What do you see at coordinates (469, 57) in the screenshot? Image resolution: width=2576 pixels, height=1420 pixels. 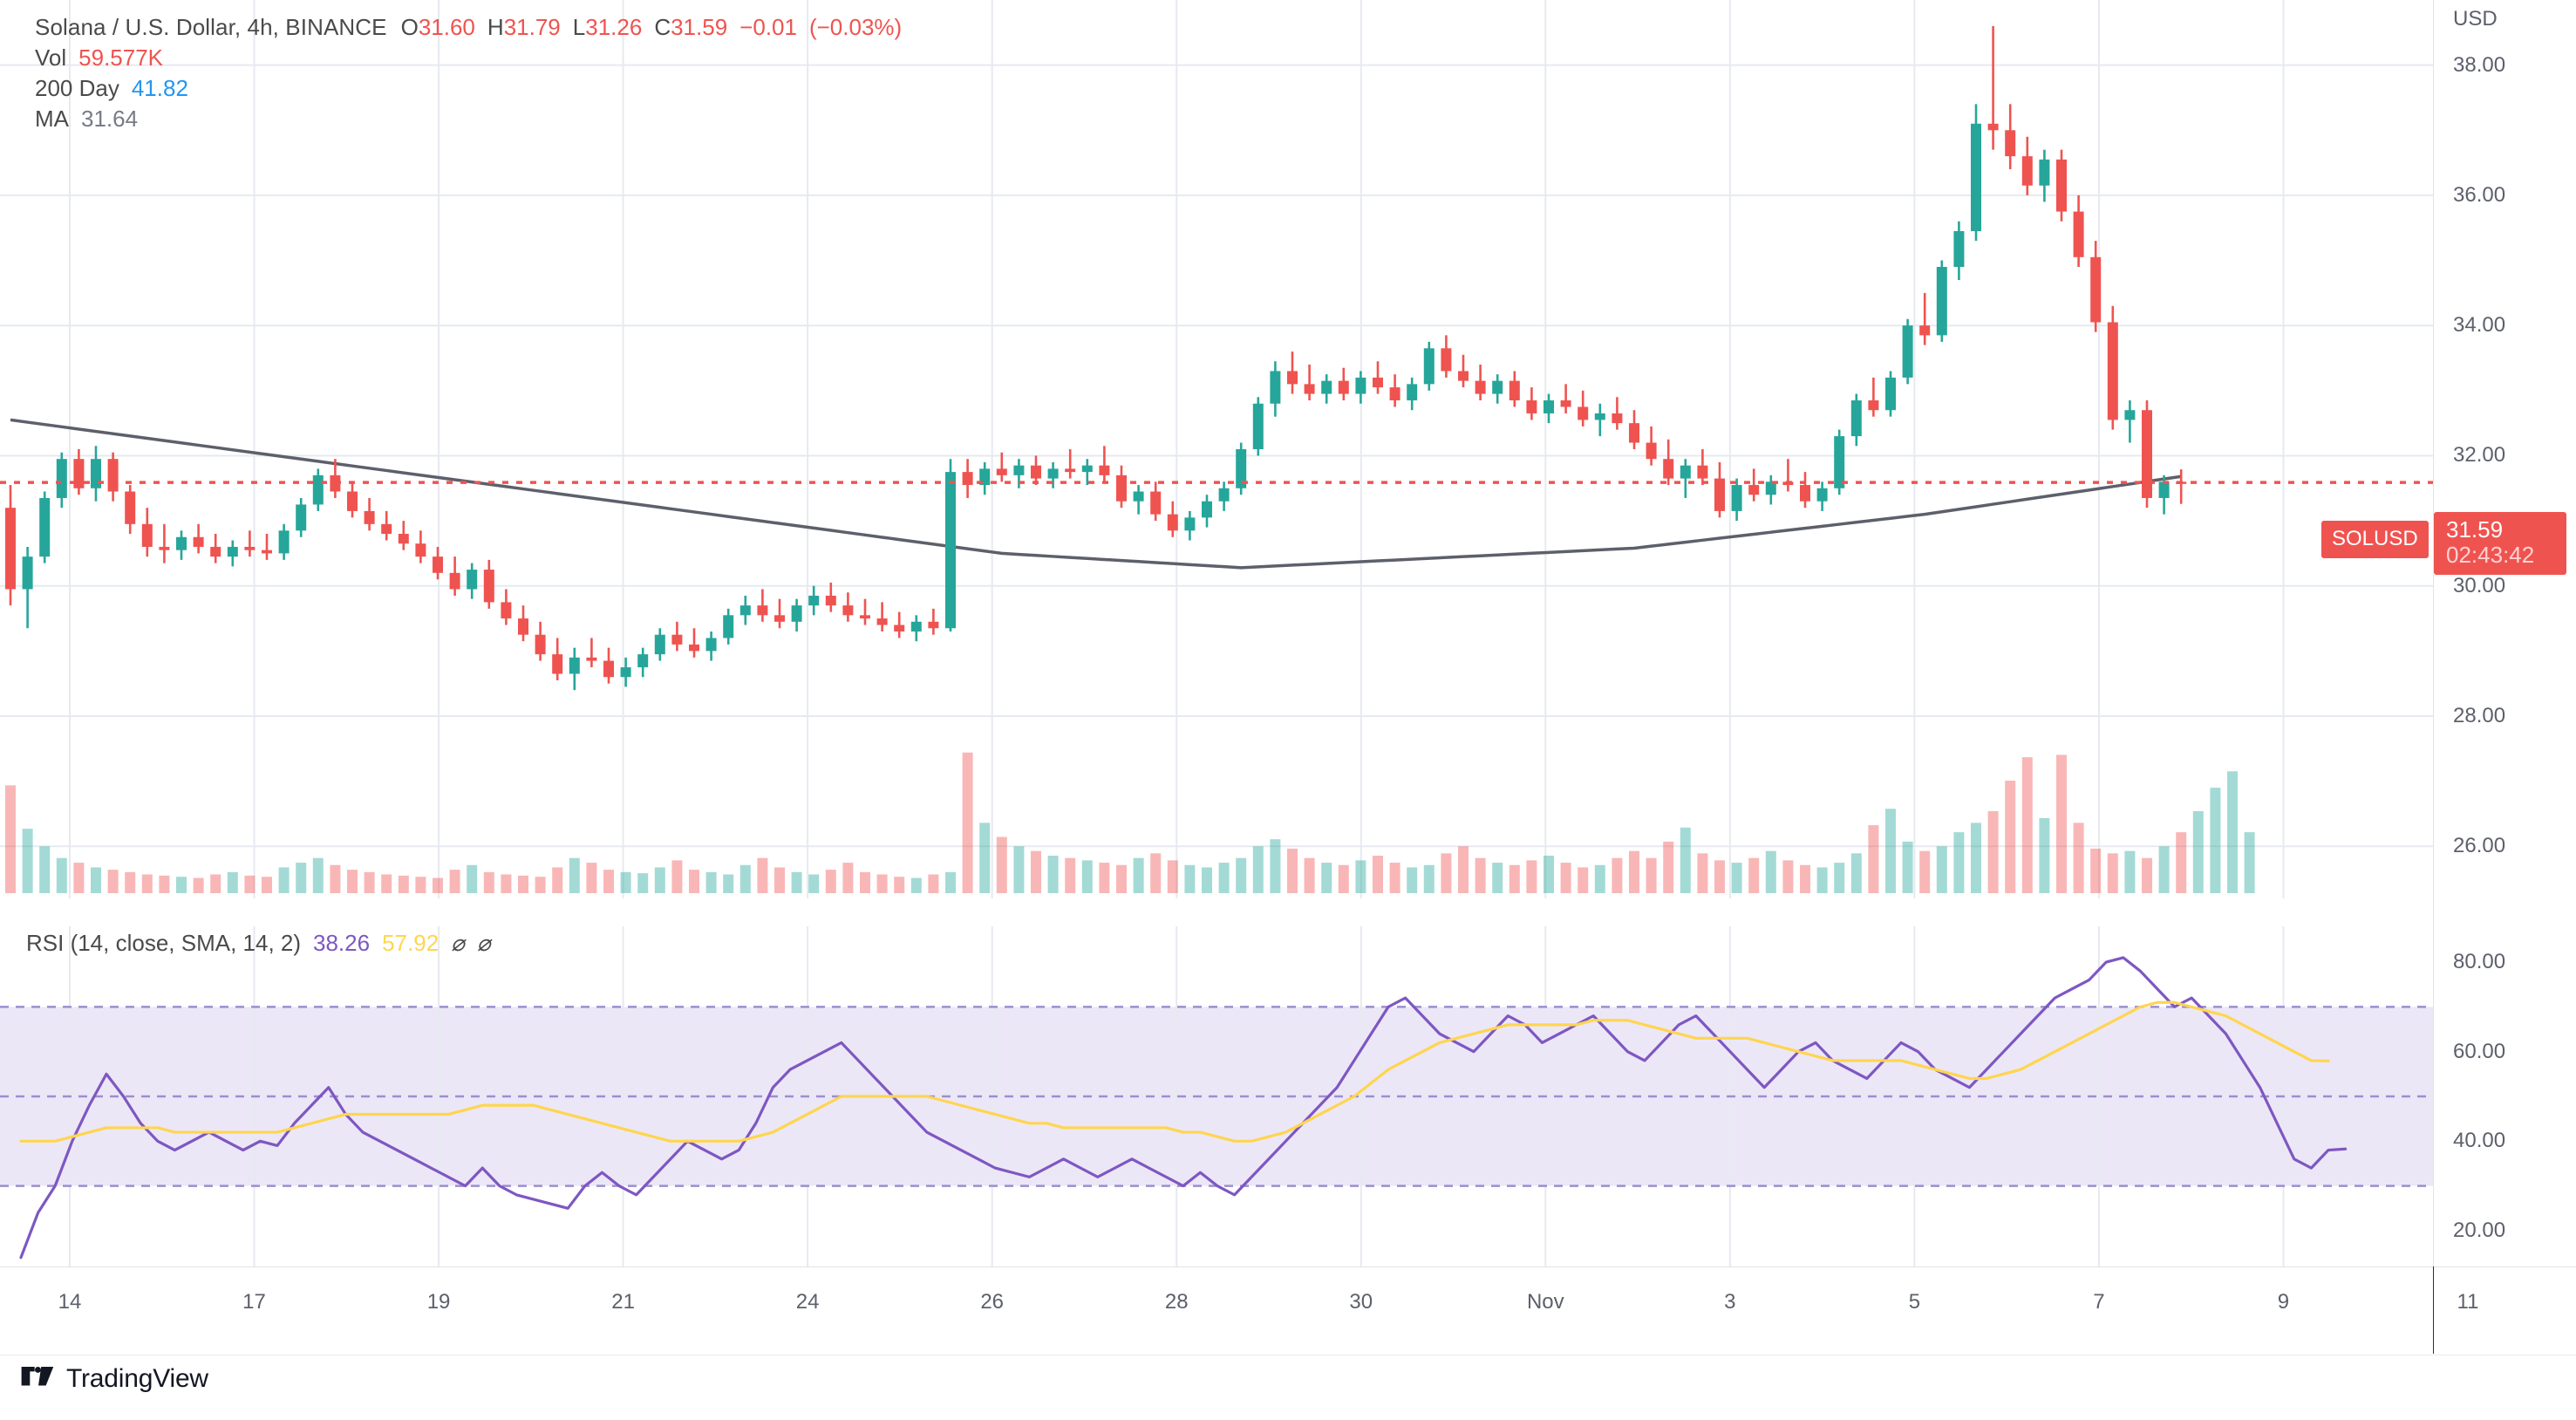 I see `legend-row-volume: Vol 59.577K` at bounding box center [469, 57].